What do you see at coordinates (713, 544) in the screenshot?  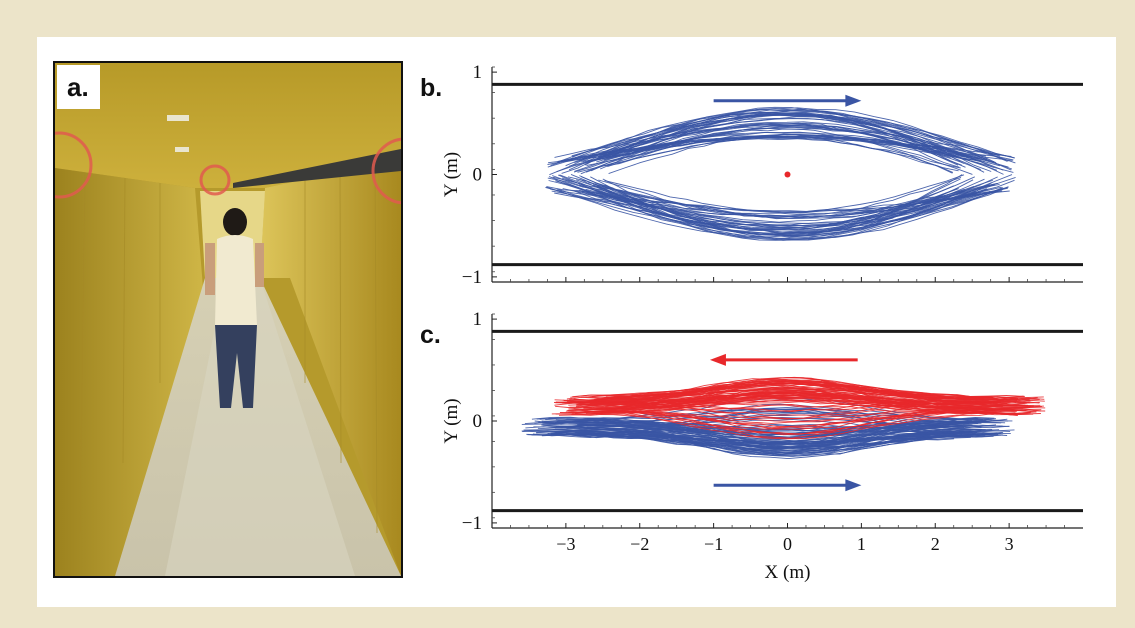 I see `x-tick-label: −1` at bounding box center [713, 544].